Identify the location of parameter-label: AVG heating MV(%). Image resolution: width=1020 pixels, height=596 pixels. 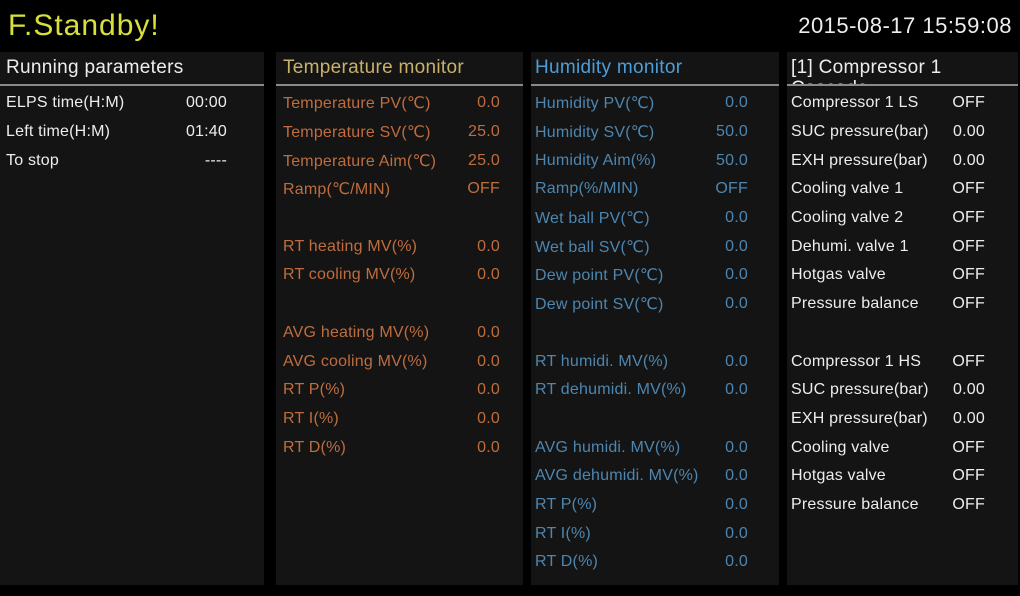
(356, 332).